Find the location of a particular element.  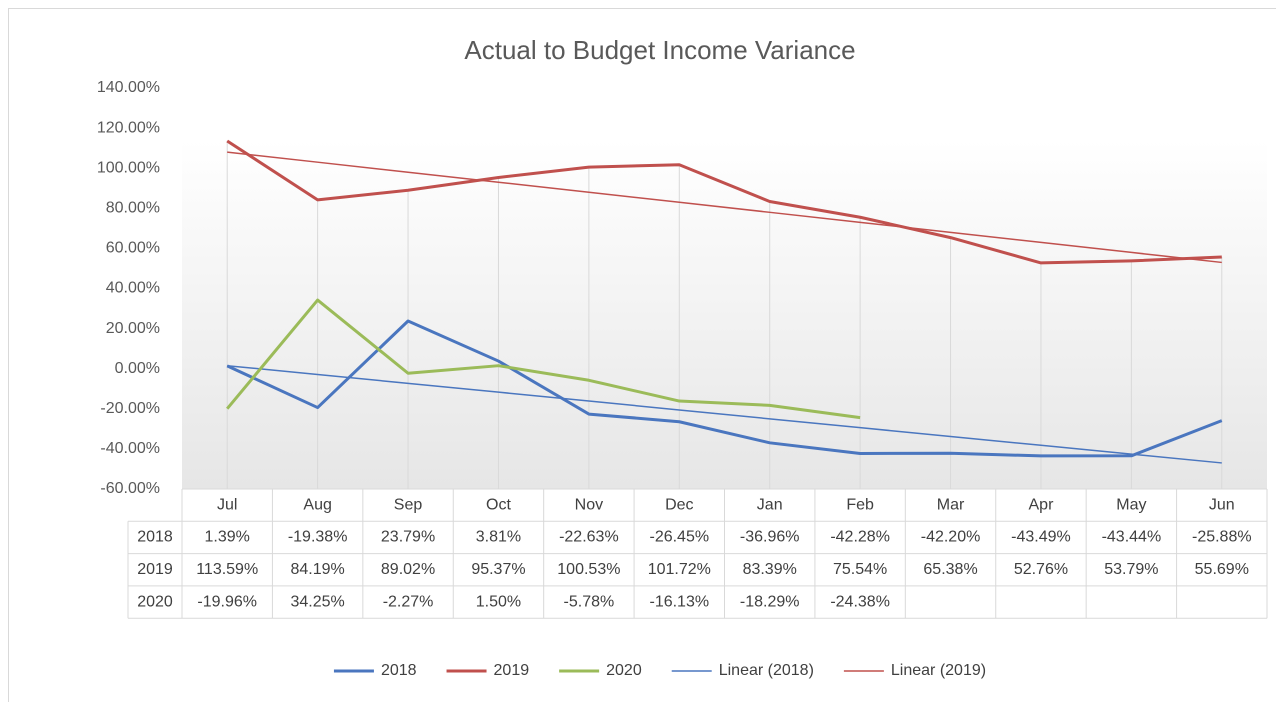

table-cell: -42.28% is located at coordinates (860, 537).